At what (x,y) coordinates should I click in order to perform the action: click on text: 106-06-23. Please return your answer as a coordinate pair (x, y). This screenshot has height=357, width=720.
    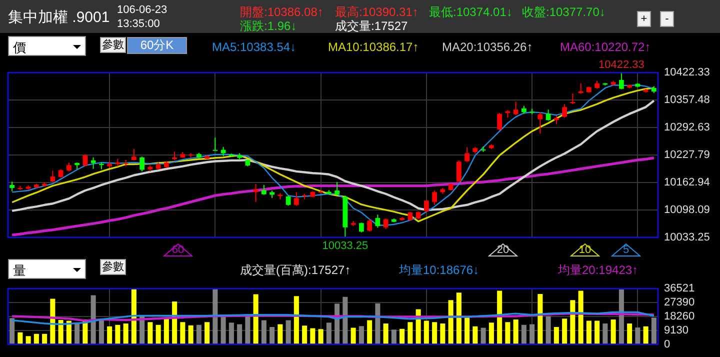
    Looking at the image, I should click on (142, 10).